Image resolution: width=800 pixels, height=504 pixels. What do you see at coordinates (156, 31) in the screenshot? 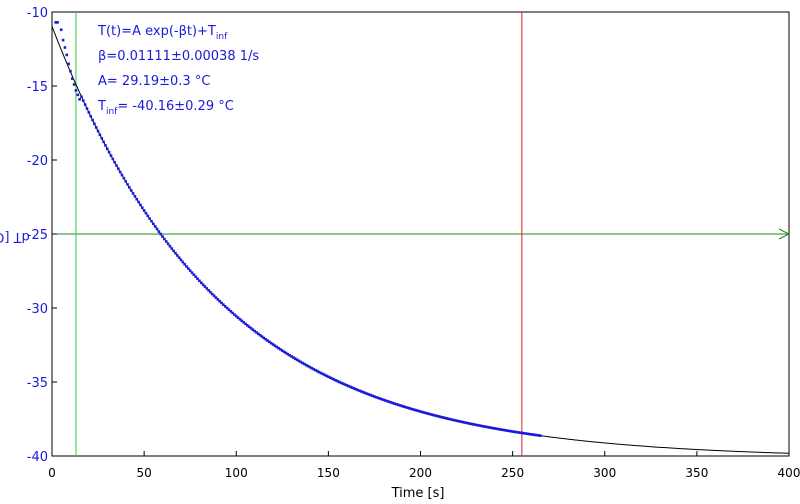
I see `annotation-model-main: T(t)=A exp(-βt)+T` at bounding box center [156, 31].